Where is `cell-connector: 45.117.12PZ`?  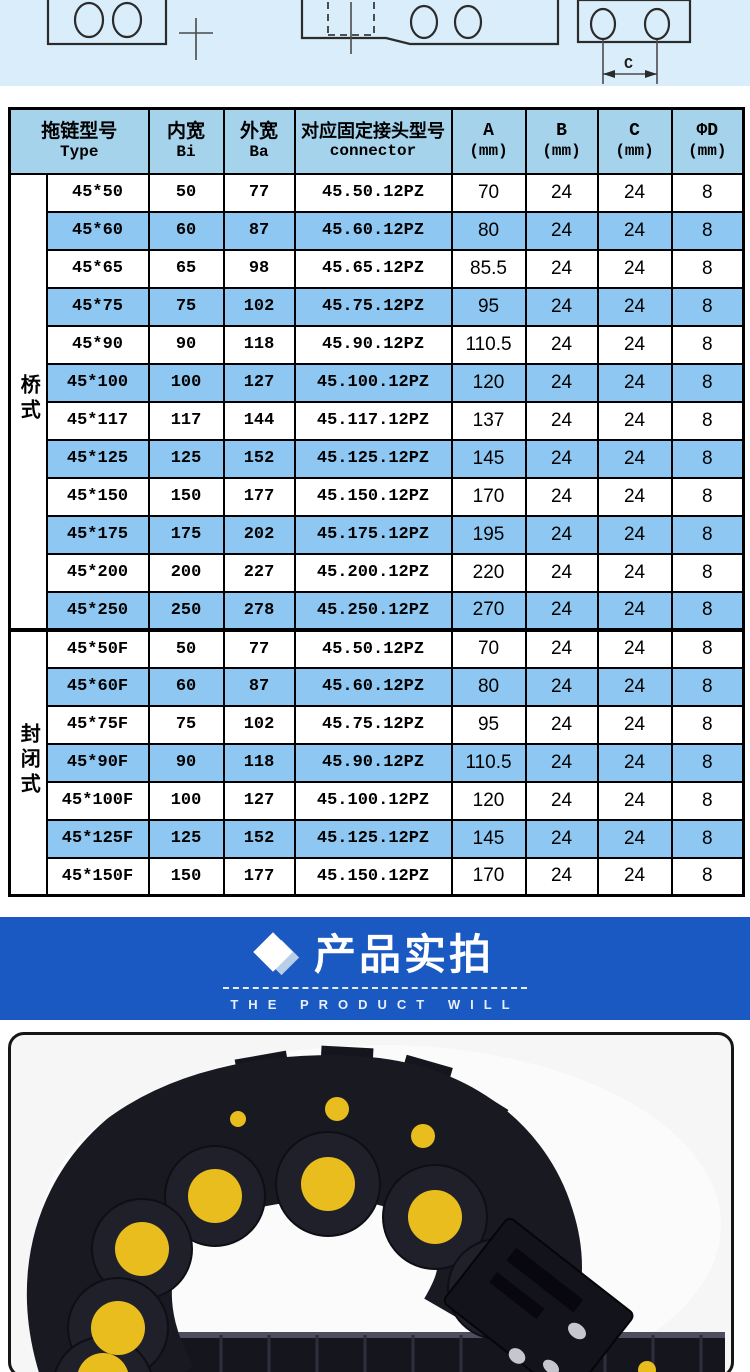 cell-connector: 45.117.12PZ is located at coordinates (373, 420).